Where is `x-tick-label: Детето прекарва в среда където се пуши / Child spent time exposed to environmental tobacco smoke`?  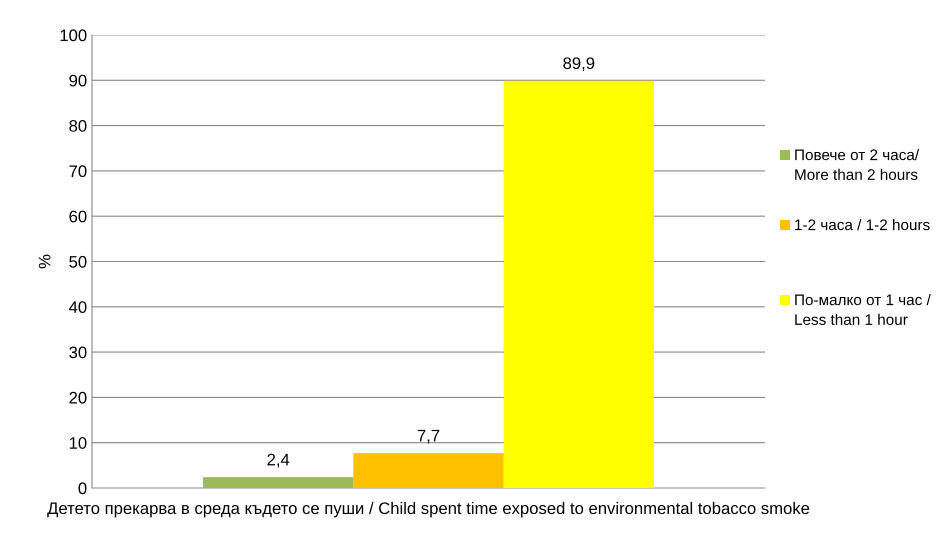
x-tick-label: Детето прекарва в среда където се пуши / Child spent time exposed to environmental tobacco smoke is located at coordinates (428, 510).